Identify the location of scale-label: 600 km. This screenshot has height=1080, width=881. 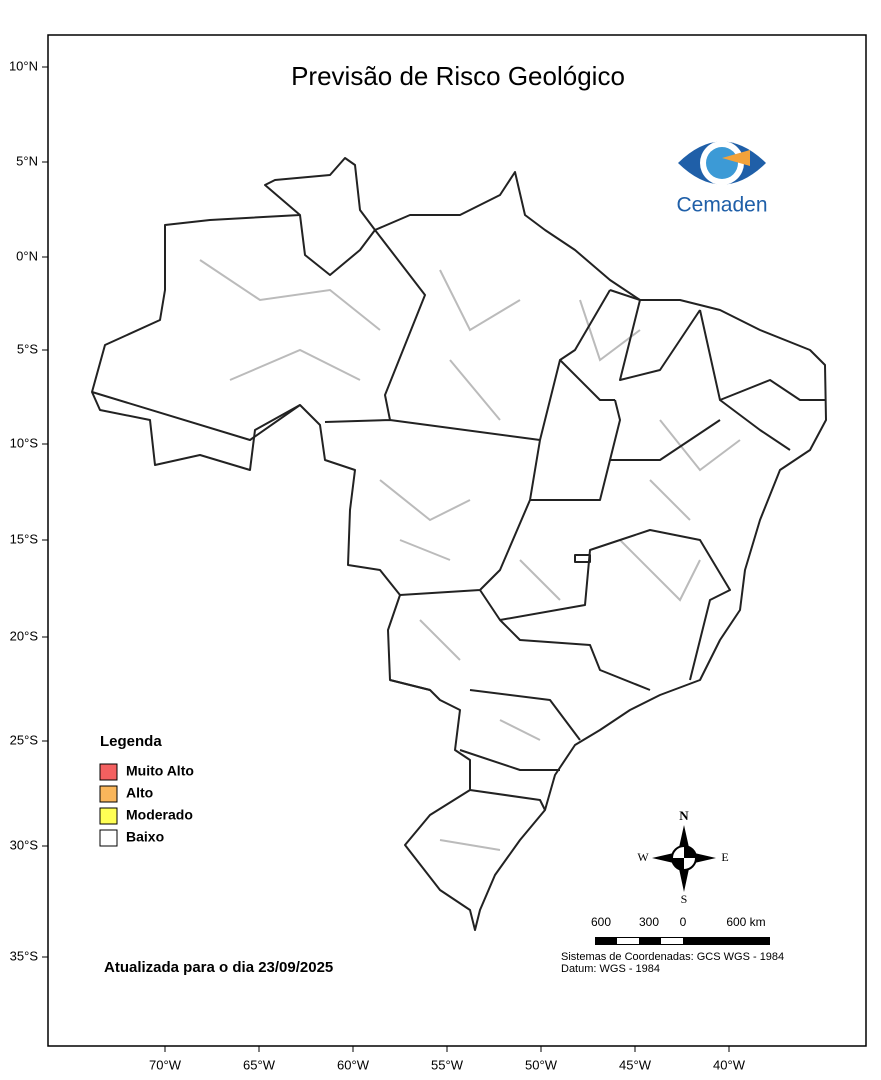
(745, 922).